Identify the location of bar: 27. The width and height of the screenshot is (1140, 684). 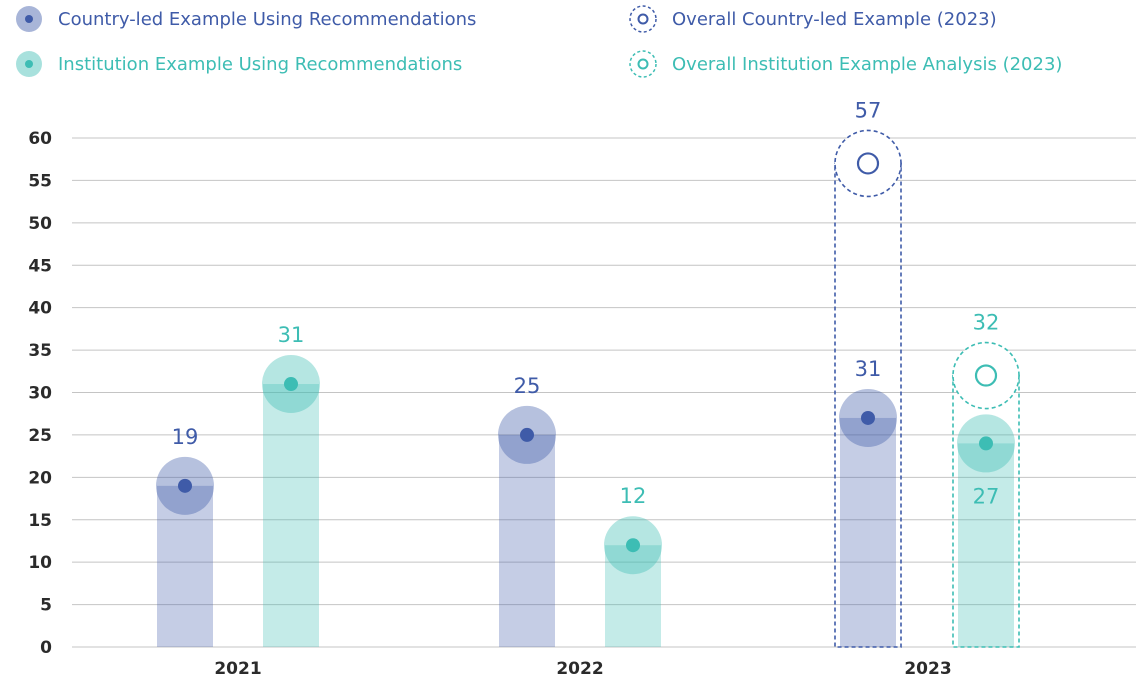
(986, 530).